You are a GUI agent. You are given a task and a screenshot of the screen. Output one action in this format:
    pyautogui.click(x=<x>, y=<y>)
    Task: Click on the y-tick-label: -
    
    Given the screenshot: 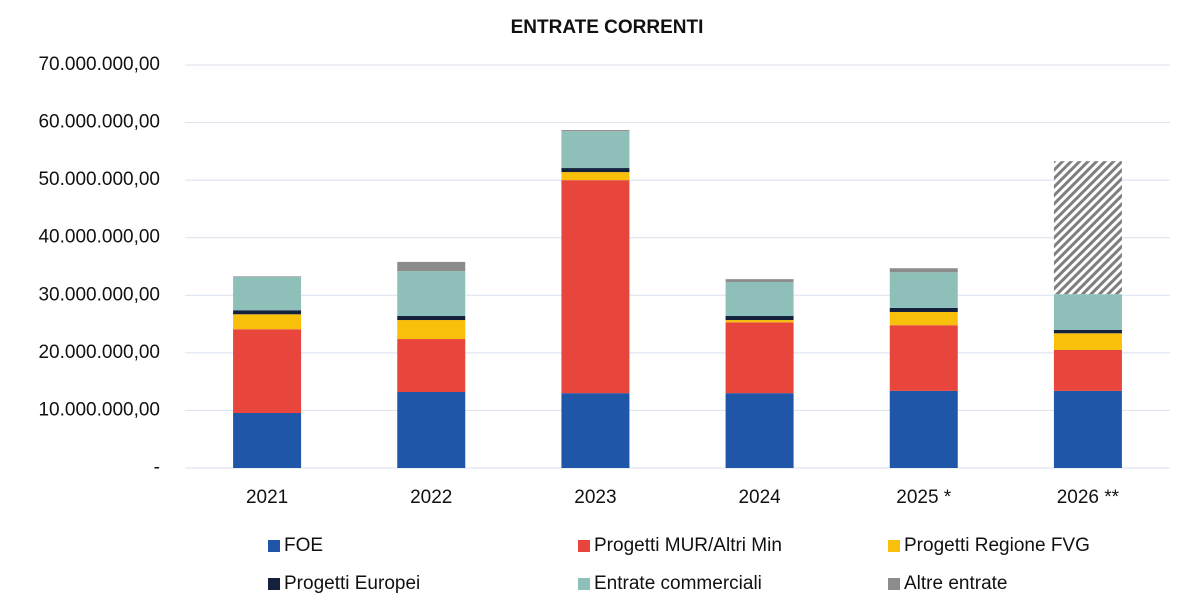 What is the action you would take?
    pyautogui.click(x=157, y=467)
    